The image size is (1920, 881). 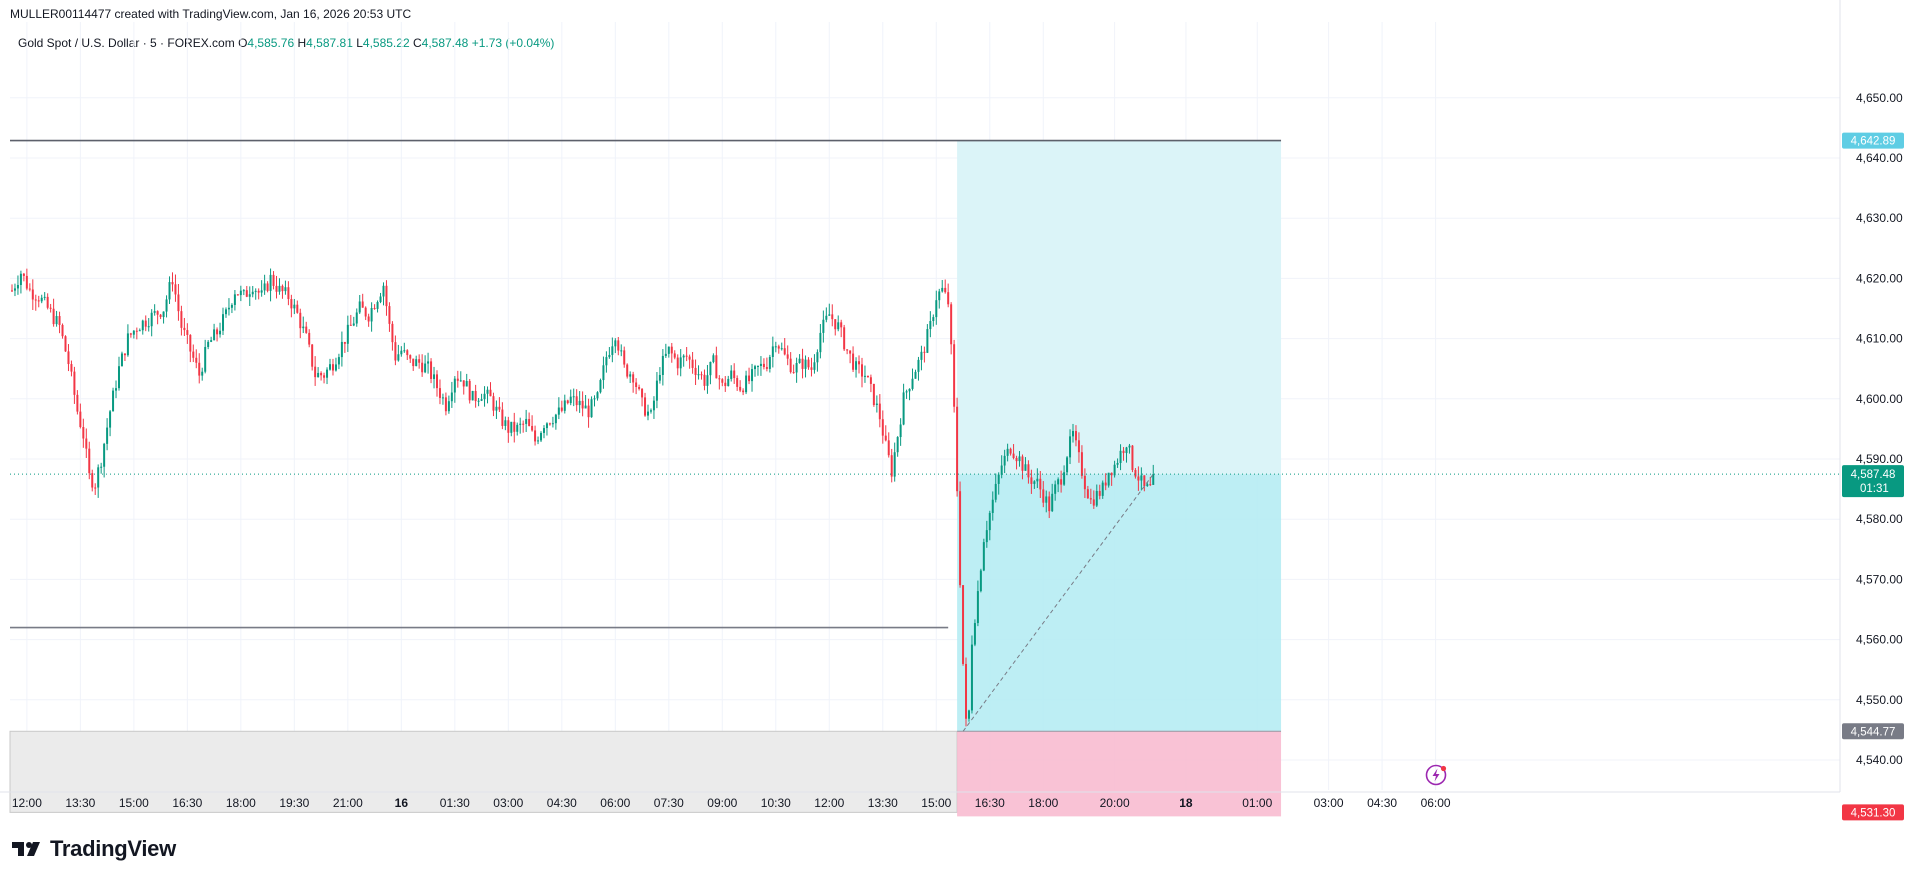 What do you see at coordinates (1058, 602) in the screenshot?
I see `trend-dashed-line` at bounding box center [1058, 602].